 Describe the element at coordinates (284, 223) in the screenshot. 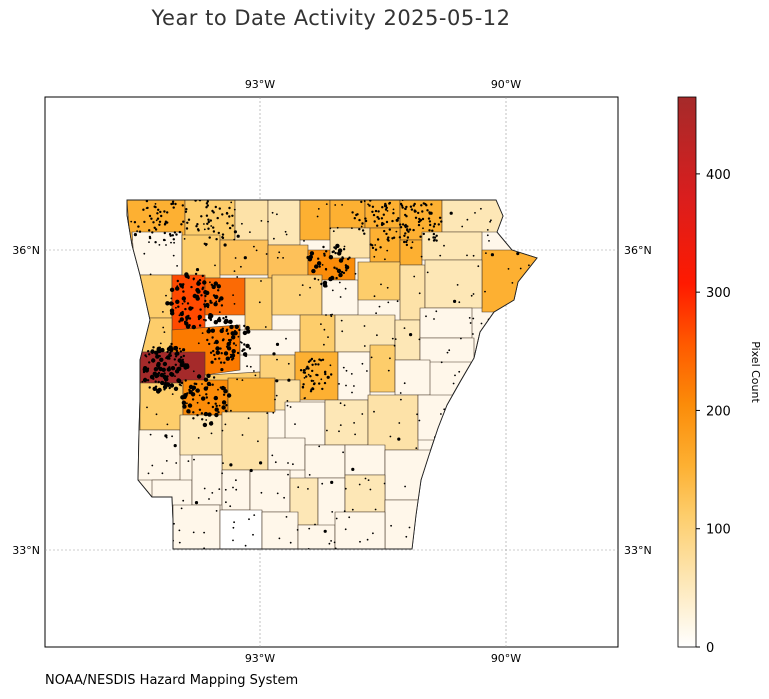

I see `county-marion` at that location.